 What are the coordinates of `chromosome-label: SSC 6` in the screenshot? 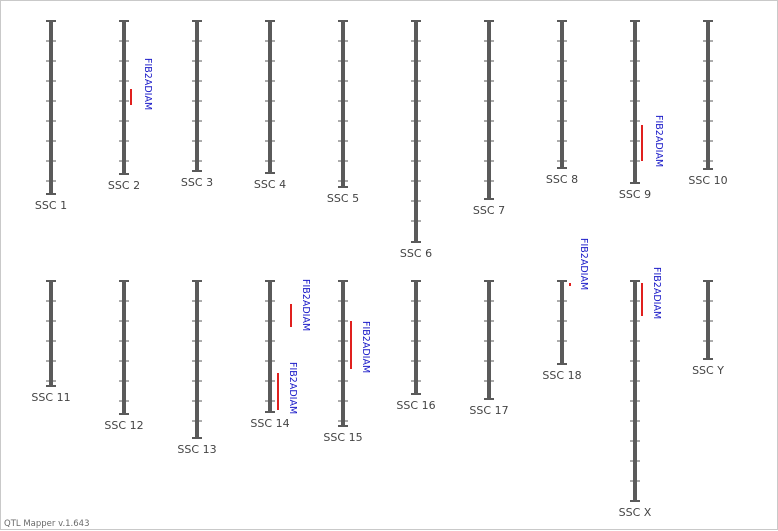 It's located at (416, 253).